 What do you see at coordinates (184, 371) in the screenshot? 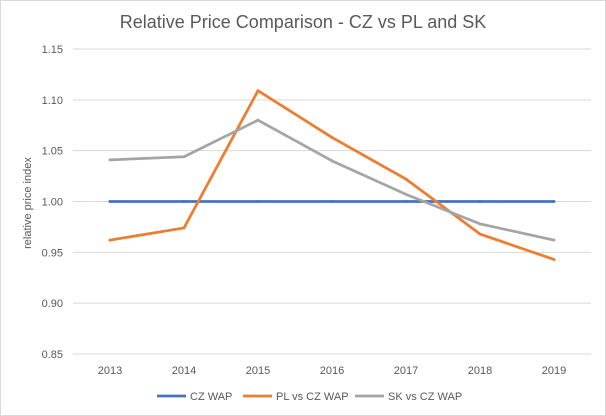
I see `x-tick-label: 2014` at bounding box center [184, 371].